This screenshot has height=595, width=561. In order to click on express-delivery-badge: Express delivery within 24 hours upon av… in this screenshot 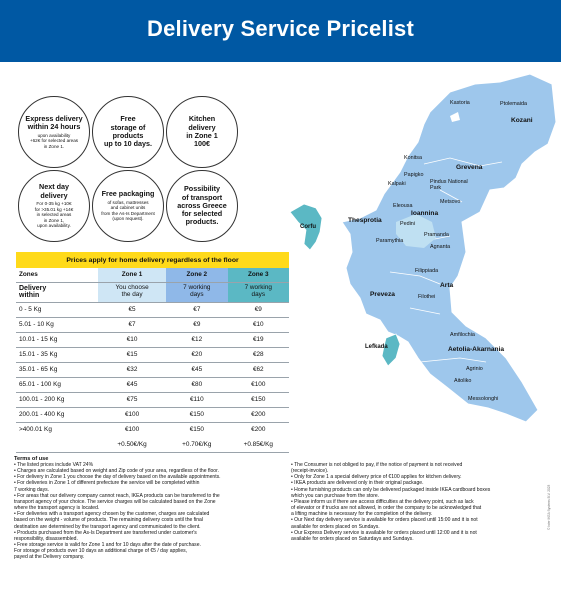, I will do `click(54, 132)`.